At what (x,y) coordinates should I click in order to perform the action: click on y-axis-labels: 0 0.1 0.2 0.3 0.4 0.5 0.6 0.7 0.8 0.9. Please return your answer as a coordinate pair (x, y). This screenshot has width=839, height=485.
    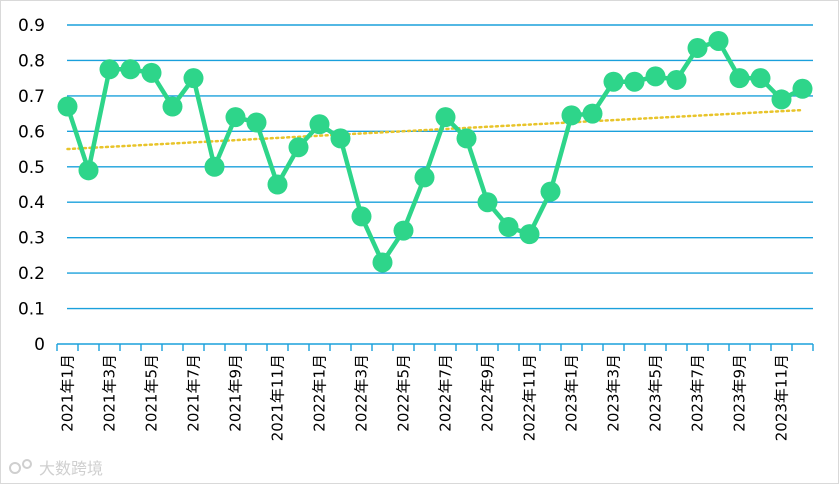
    Looking at the image, I should click on (31, 185).